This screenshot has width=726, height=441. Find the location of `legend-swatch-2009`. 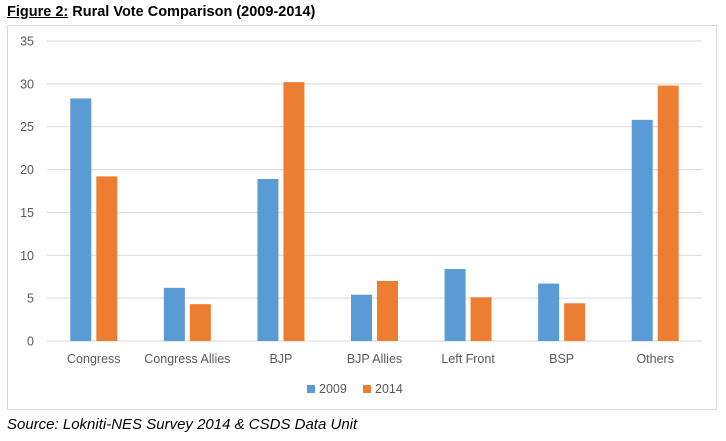

legend-swatch-2009 is located at coordinates (311, 389).